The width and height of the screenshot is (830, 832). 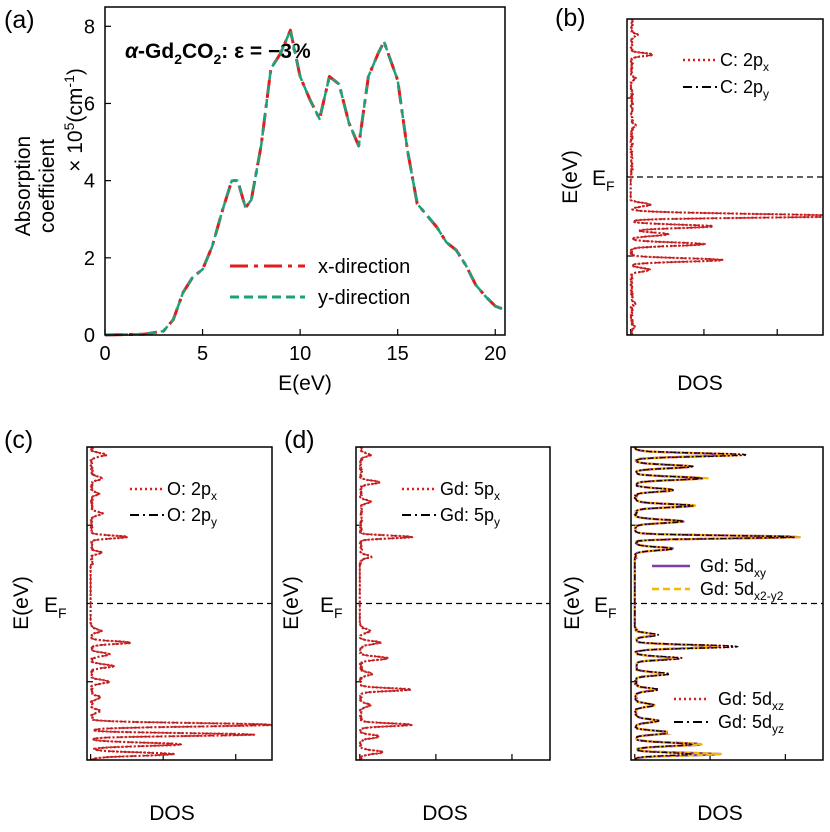 What do you see at coordinates (617, 526) in the screenshot?
I see `panel-e-ytick-label: 2` at bounding box center [617, 526].